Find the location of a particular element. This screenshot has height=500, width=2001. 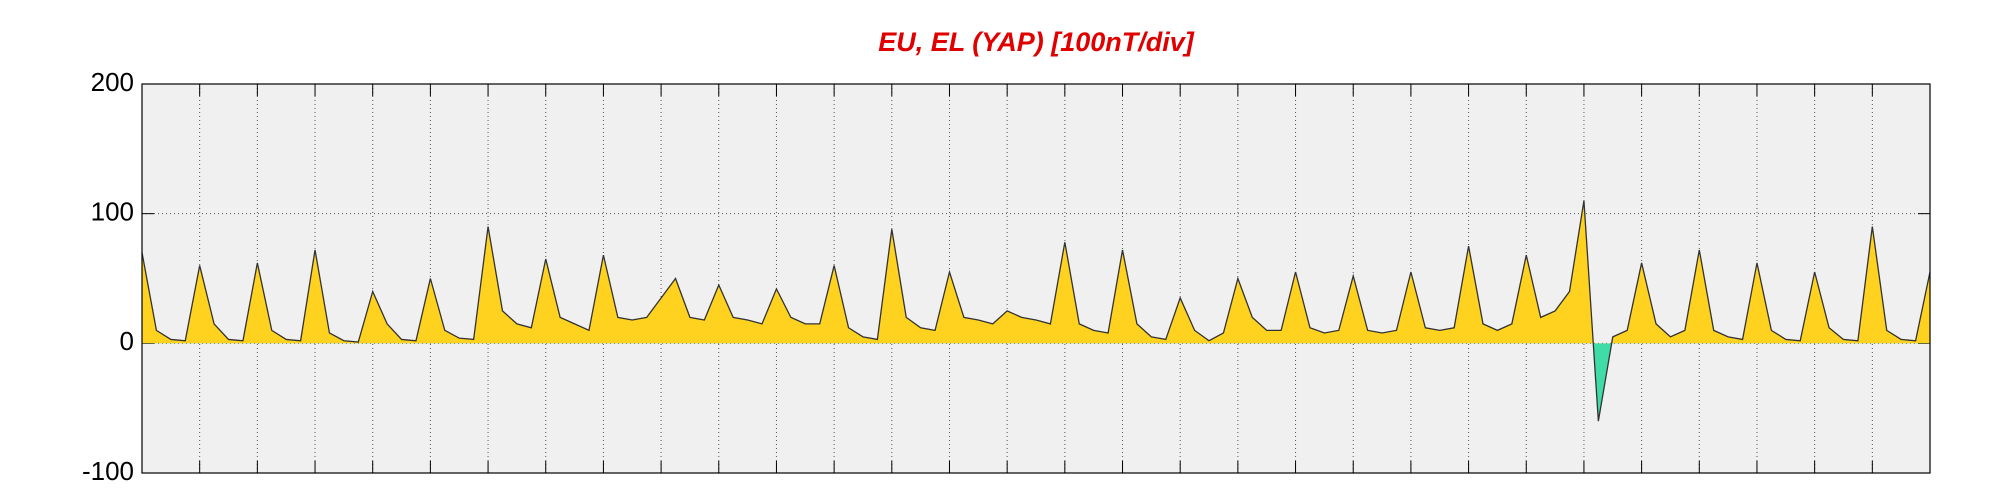

y-tick-label: 100 is located at coordinates (112, 212).